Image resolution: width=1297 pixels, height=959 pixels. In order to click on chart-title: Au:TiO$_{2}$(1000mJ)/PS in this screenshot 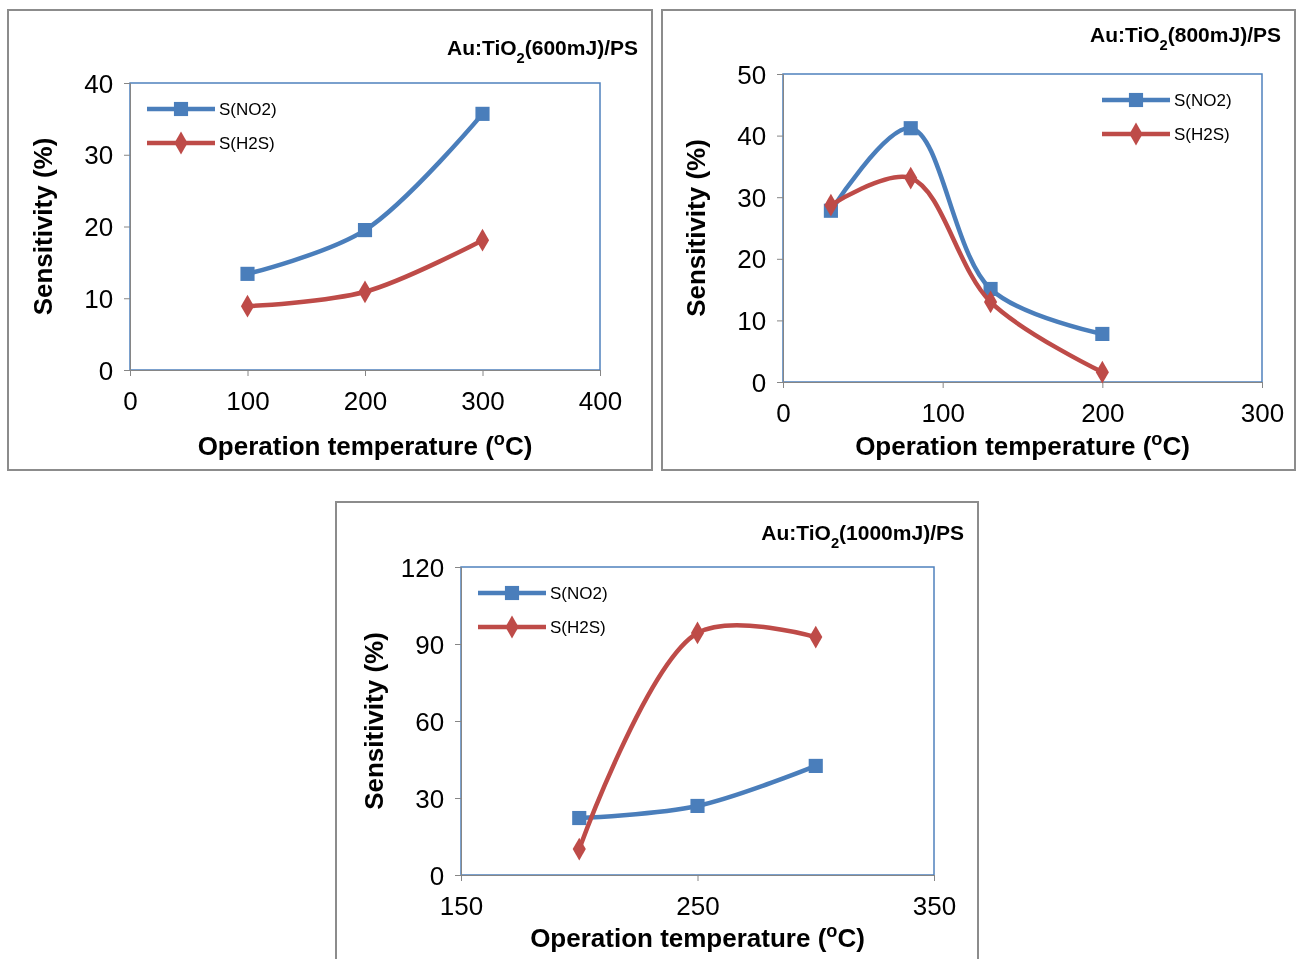, I will do `click(862, 536)`.